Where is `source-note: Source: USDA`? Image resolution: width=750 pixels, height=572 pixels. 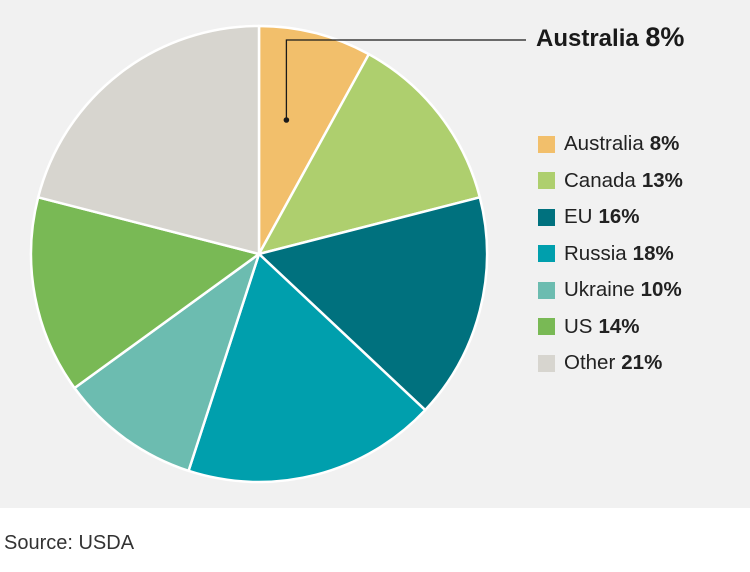
source-note: Source: USDA is located at coordinates (69, 543).